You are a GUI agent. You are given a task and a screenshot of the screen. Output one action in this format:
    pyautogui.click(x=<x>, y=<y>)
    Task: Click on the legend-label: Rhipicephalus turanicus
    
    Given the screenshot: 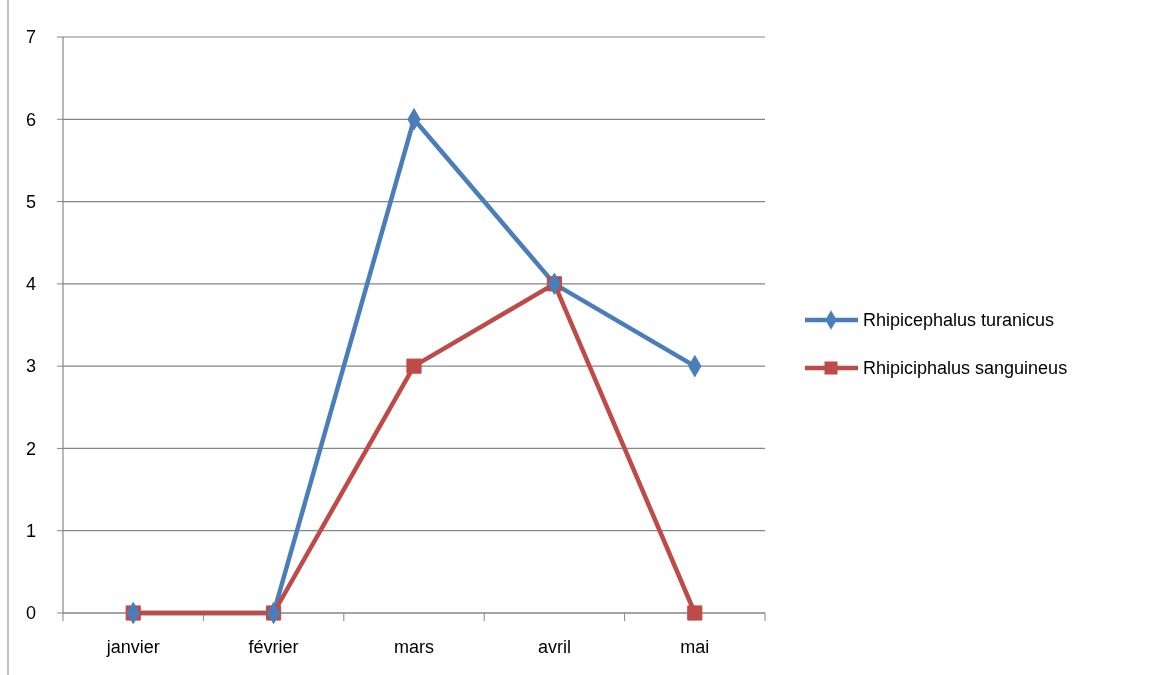 What is the action you would take?
    pyautogui.click(x=959, y=320)
    